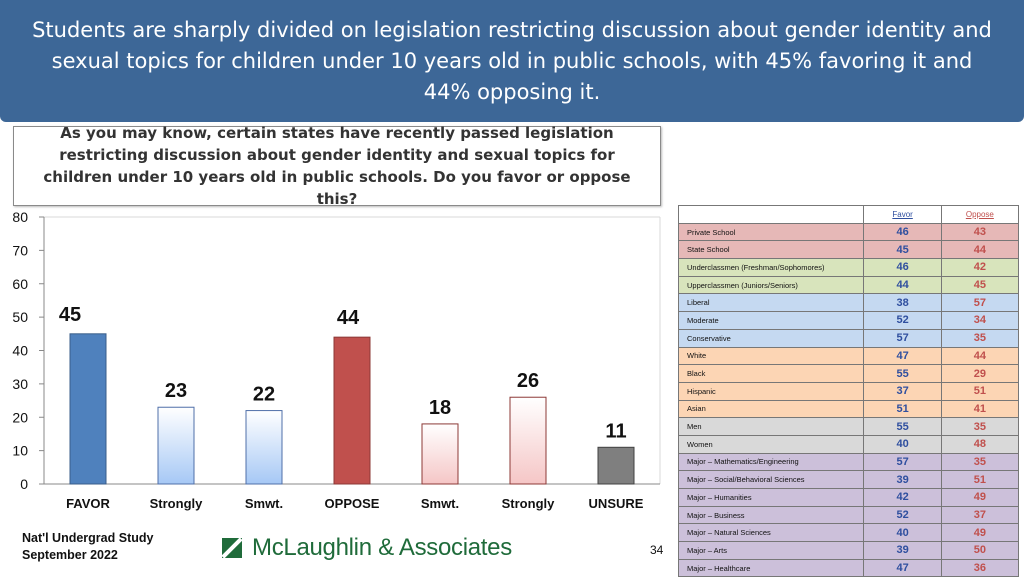  Describe the element at coordinates (771, 285) in the screenshot. I see `crosstab-row-label: Upperclassmen (Juniors/Seniors)` at that location.